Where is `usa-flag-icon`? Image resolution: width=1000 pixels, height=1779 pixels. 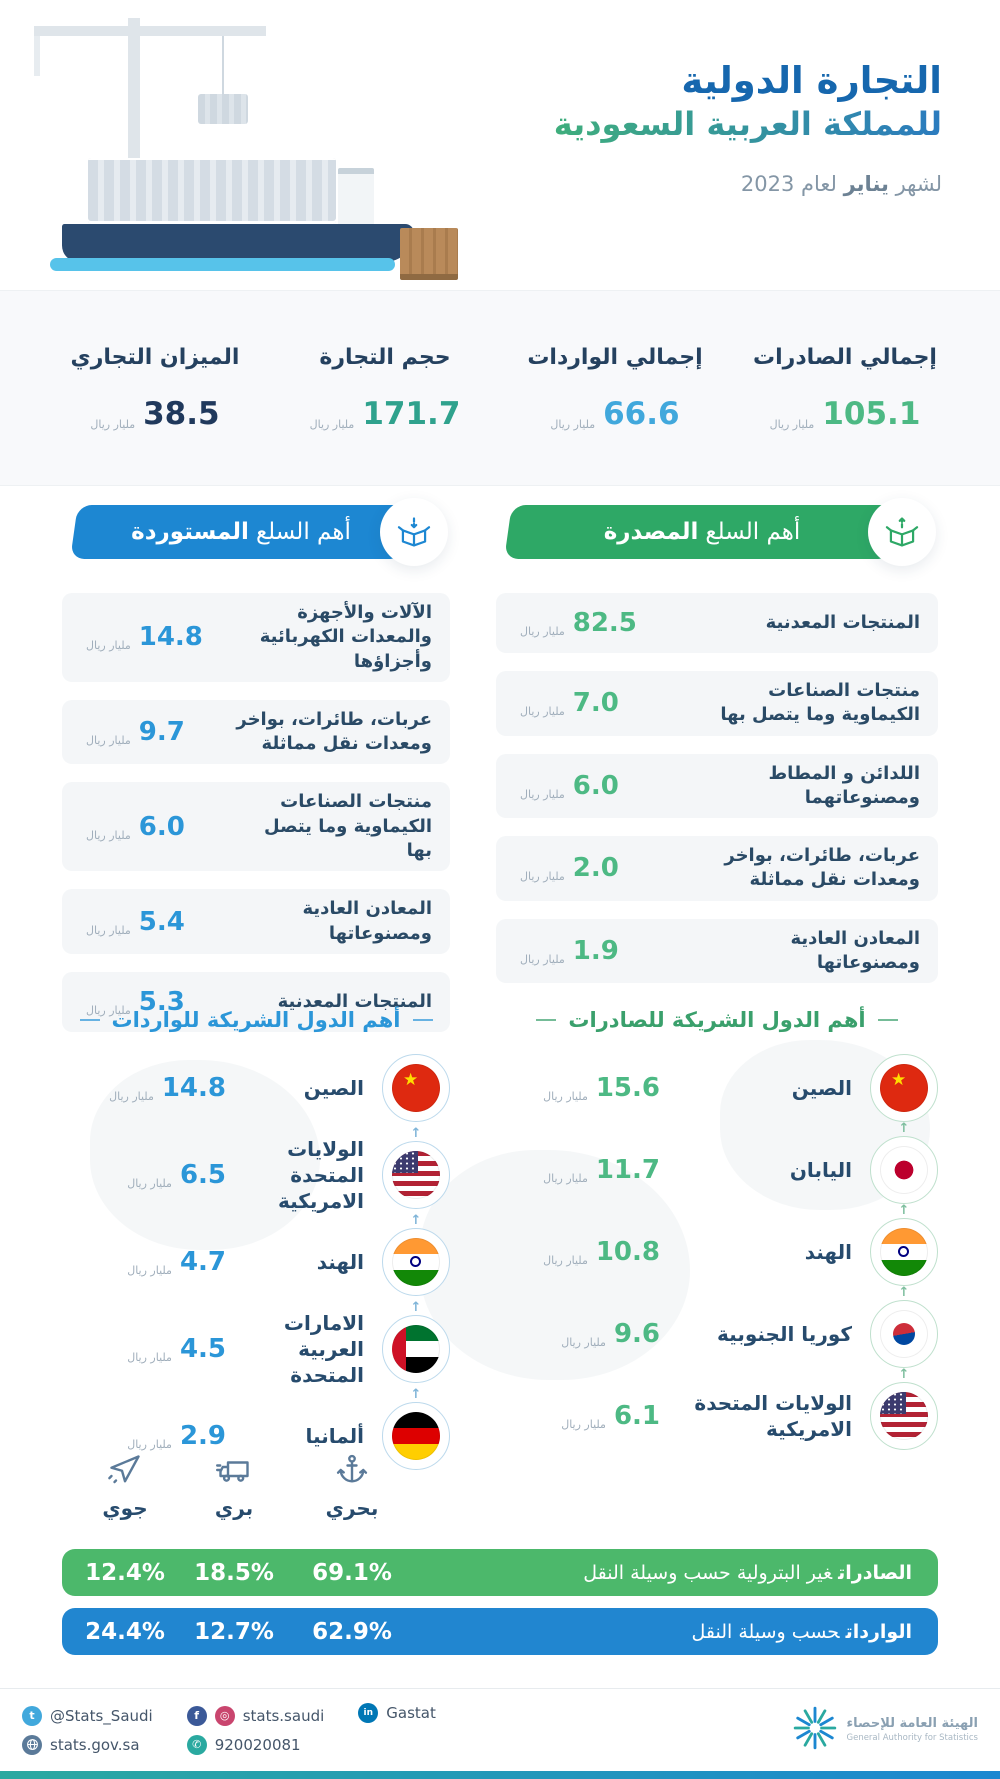
usa-flag-icon is located at coordinates (904, 1416).